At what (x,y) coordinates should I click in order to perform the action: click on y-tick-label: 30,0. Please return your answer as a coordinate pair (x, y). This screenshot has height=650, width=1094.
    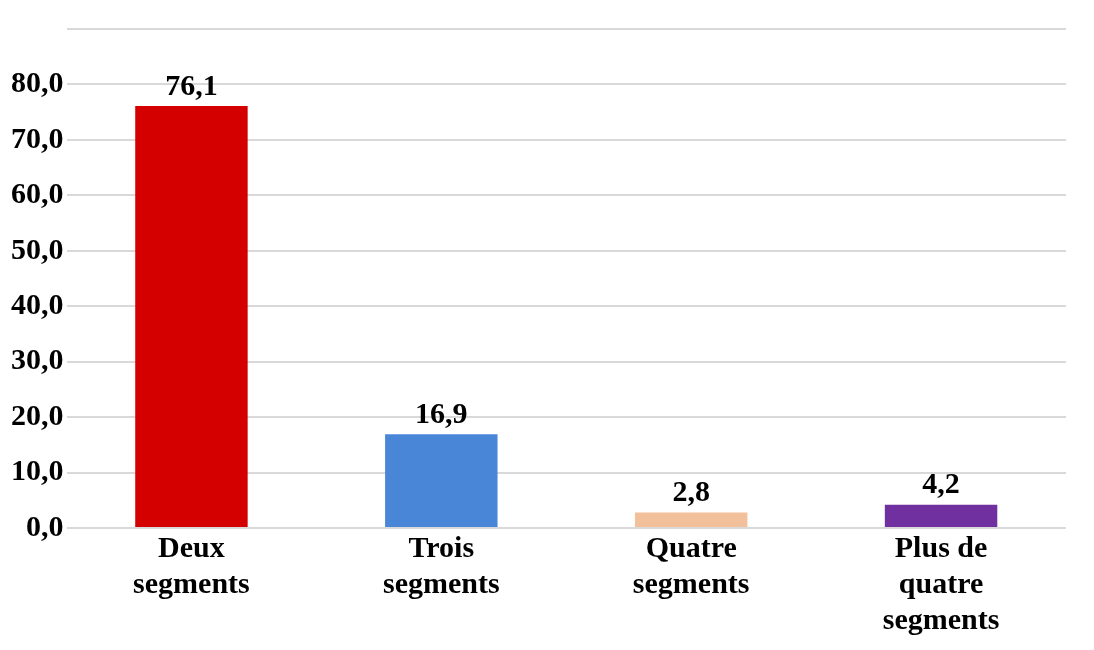
    Looking at the image, I should click on (37, 359).